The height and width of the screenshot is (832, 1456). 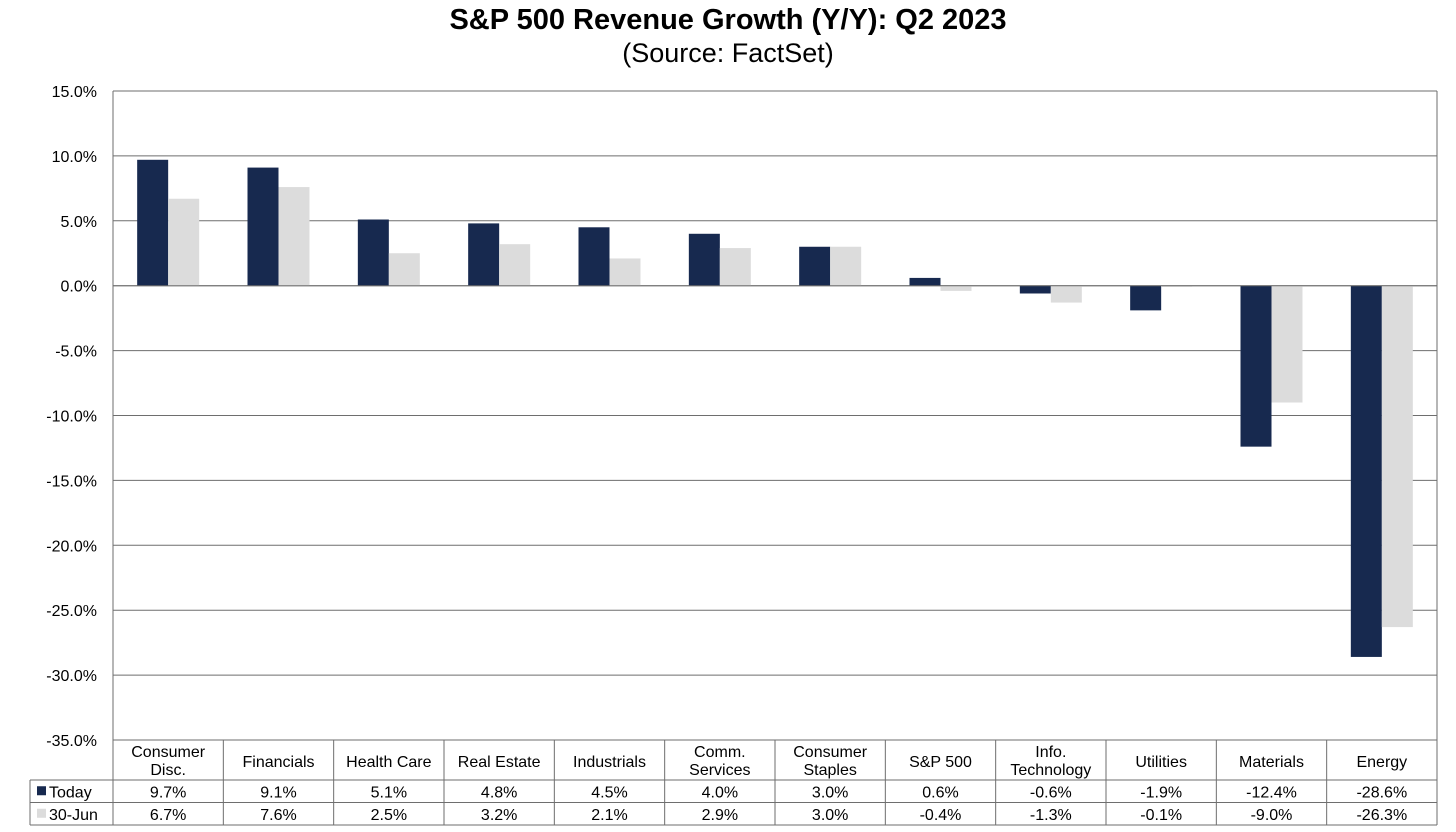 What do you see at coordinates (76, 352) in the screenshot?
I see `y-tick-label: -5.0%` at bounding box center [76, 352].